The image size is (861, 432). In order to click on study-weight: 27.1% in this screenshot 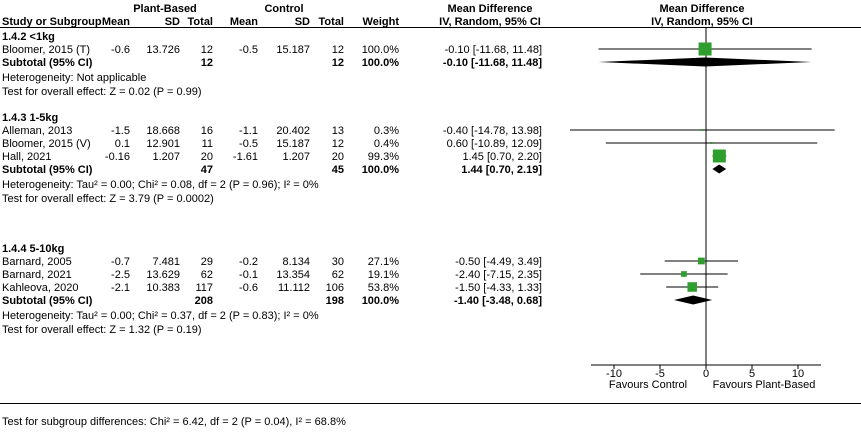, I will do `click(383, 262)`.